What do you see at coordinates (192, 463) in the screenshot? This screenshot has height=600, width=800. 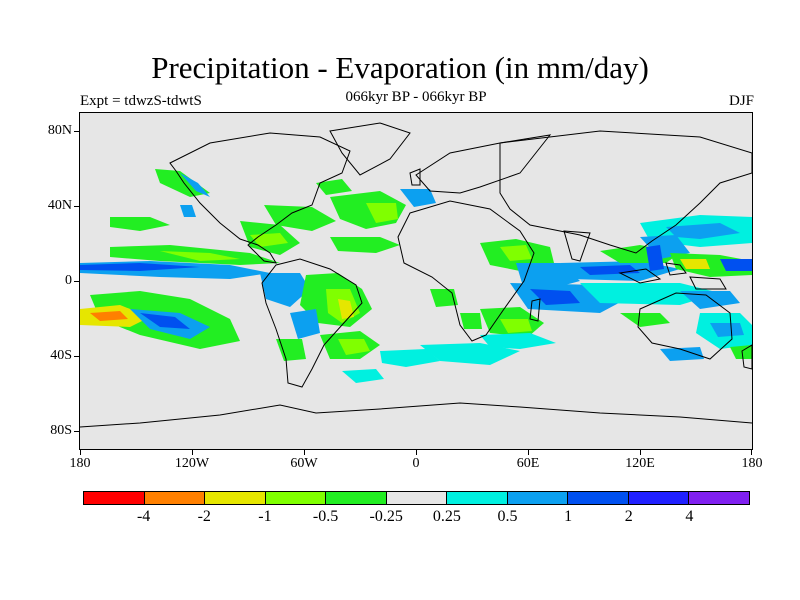 I see `lon-label: 120W` at bounding box center [192, 463].